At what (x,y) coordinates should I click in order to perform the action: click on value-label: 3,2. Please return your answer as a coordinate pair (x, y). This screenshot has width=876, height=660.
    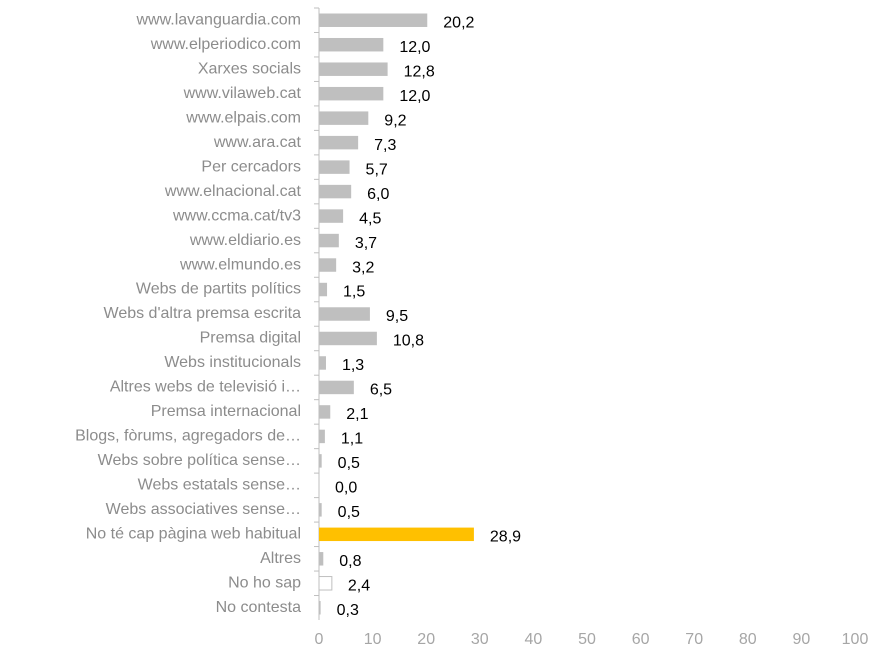
    Looking at the image, I should click on (363, 267).